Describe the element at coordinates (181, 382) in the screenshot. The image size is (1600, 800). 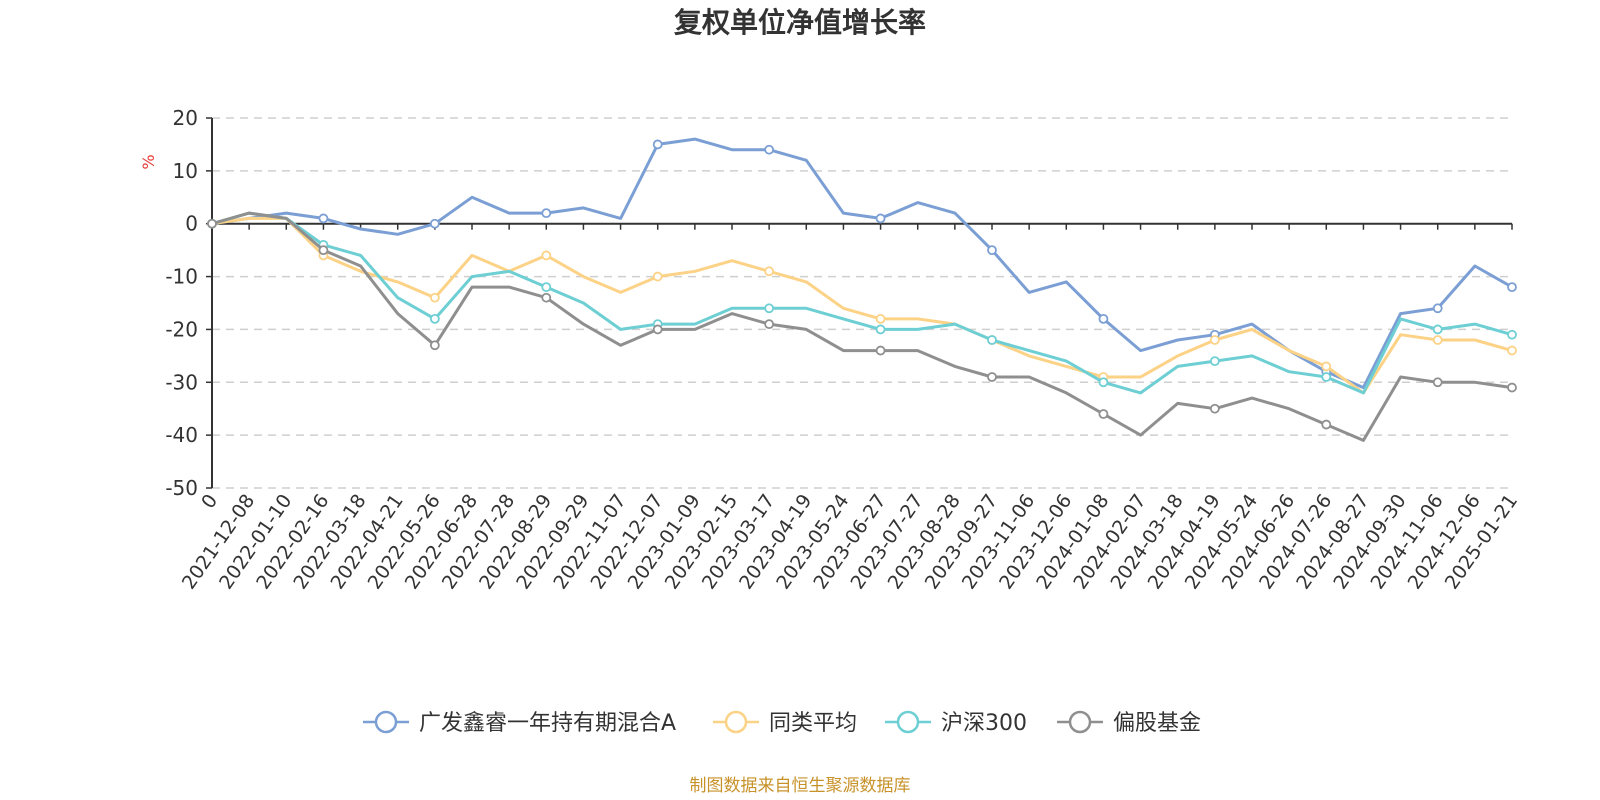
I see `y-tick-label: -30` at that location.